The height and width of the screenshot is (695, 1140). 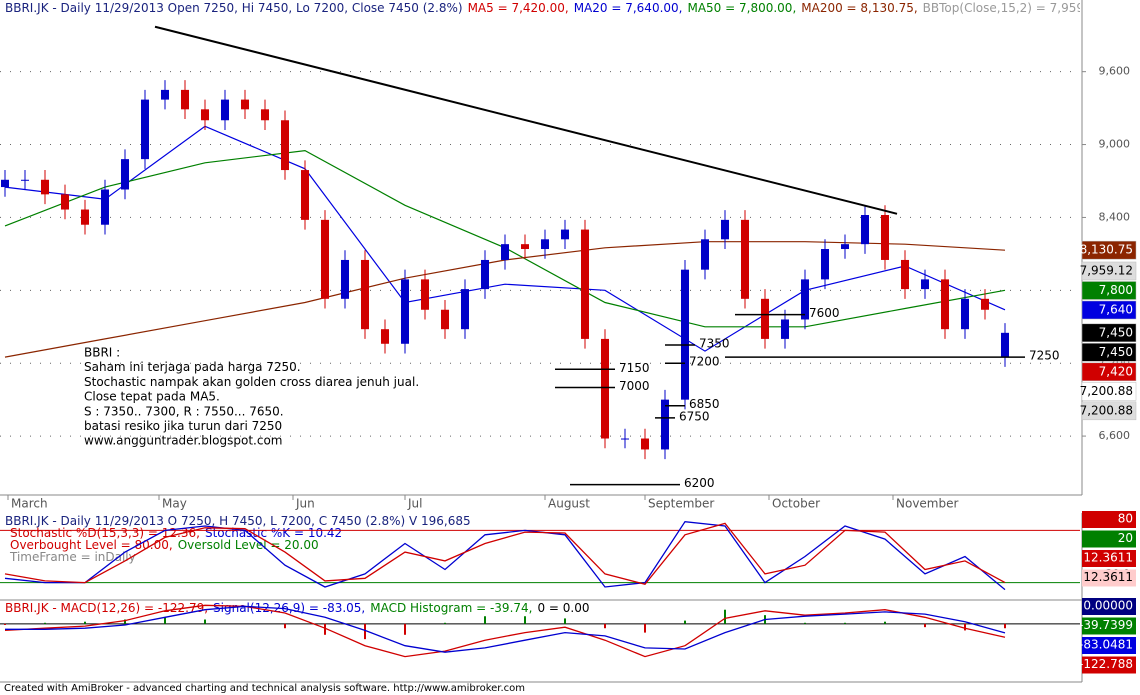 What do you see at coordinates (569, 504) in the screenshot?
I see `x-tick-label: August` at bounding box center [569, 504].